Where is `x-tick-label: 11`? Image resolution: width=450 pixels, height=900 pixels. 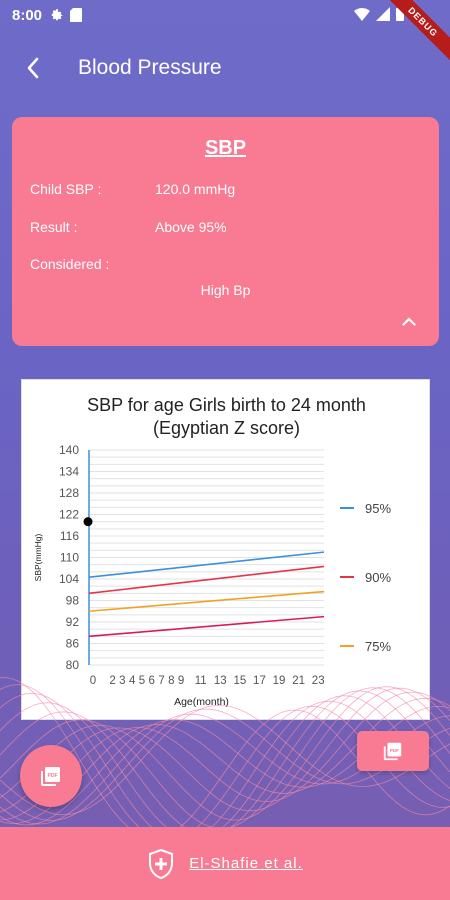
x-tick-label: 11 is located at coordinates (201, 681).